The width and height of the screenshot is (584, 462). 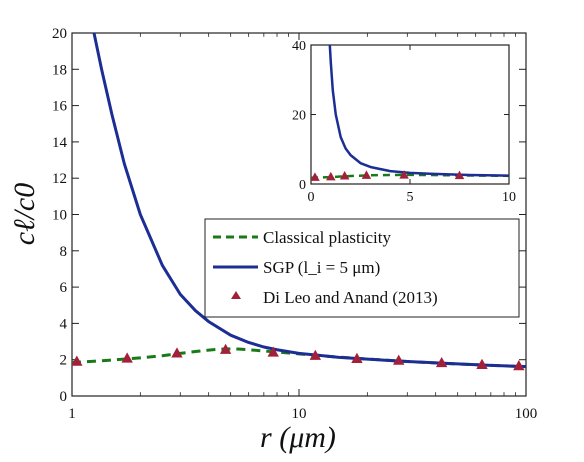 I want to click on main-y-tick-label: 8, so click(x=64, y=252).